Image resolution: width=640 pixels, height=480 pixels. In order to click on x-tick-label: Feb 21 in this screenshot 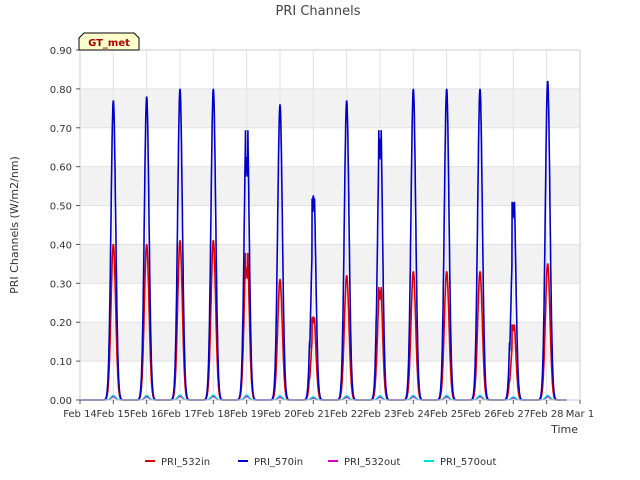, I will do `click(314, 414)`.